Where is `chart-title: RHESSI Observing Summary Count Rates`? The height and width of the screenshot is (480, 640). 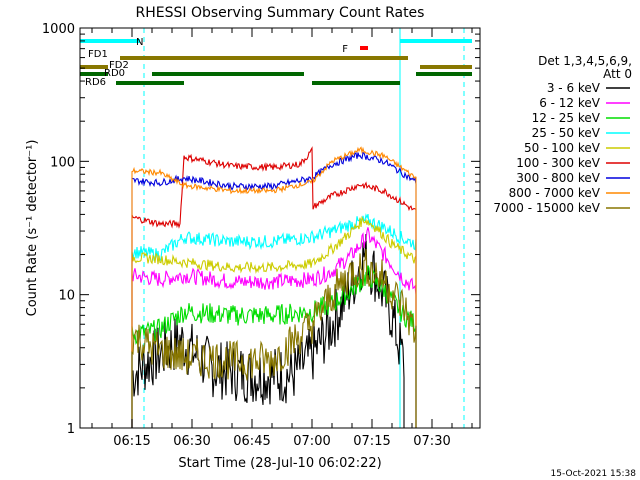
chart-title: RHESSI Observing Summary Count Rates is located at coordinates (280, 13).